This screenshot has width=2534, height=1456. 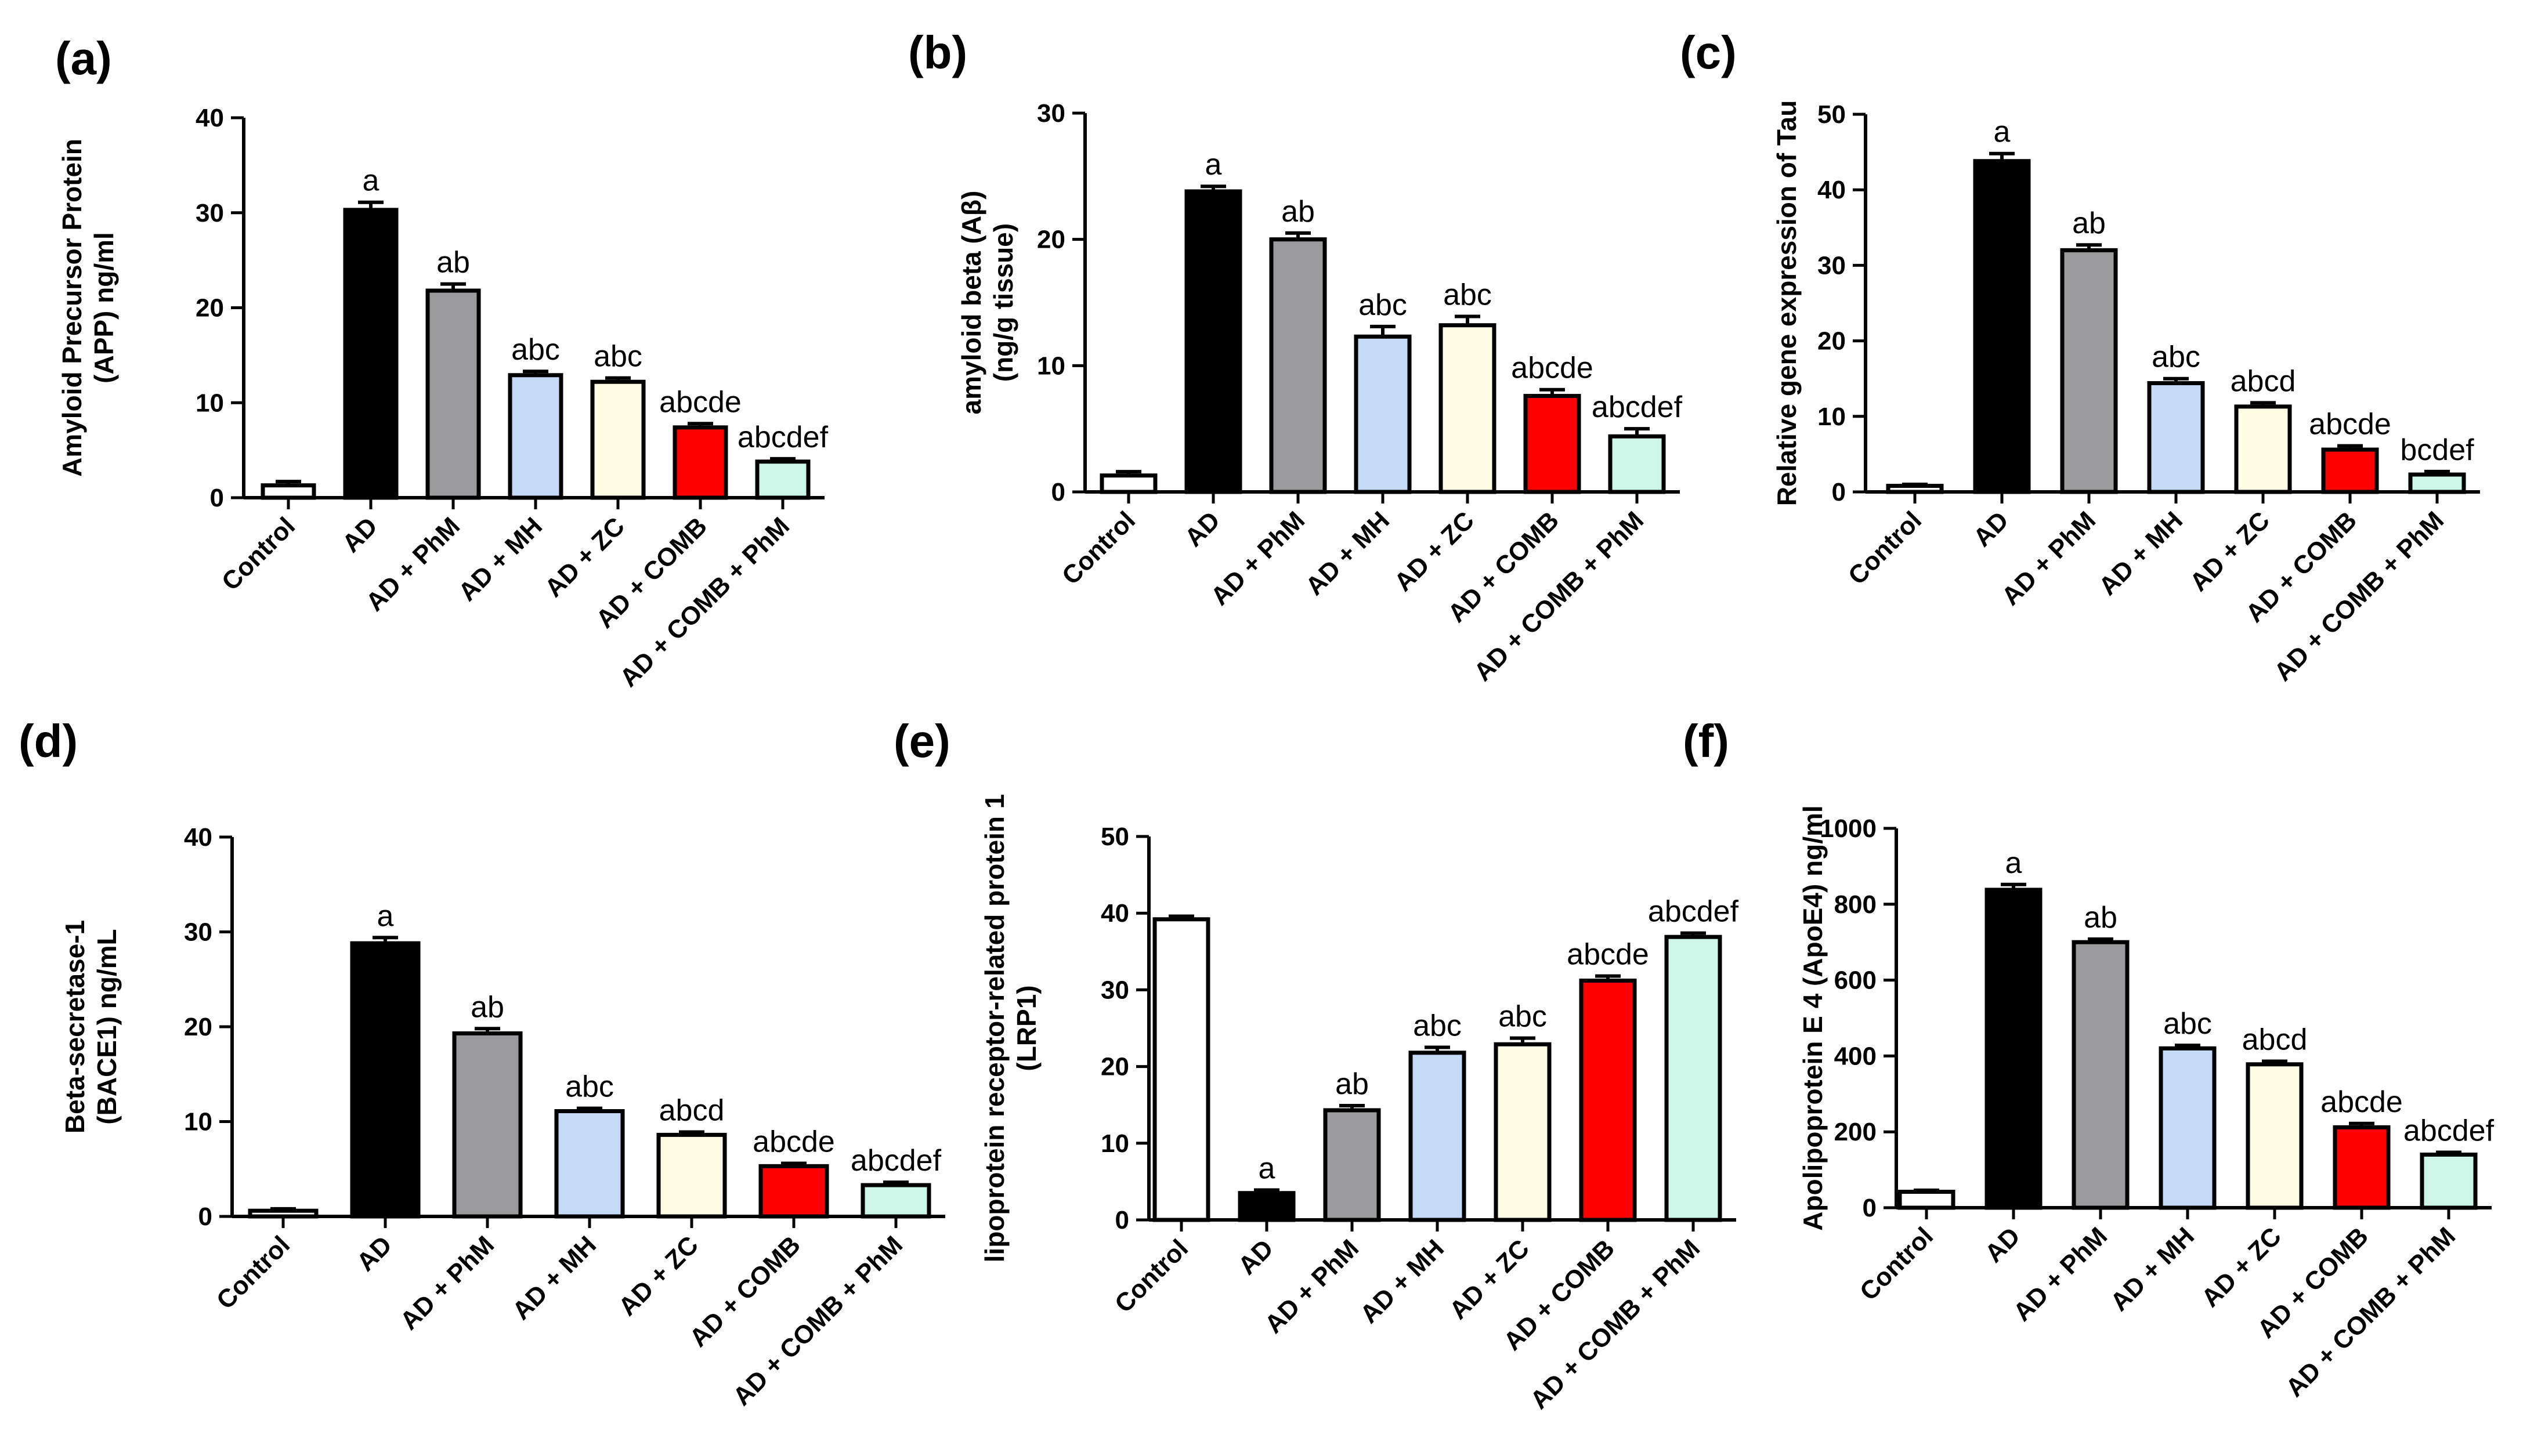 I want to click on y-axis-label: (ng/g tissue), so click(x=1003, y=303).